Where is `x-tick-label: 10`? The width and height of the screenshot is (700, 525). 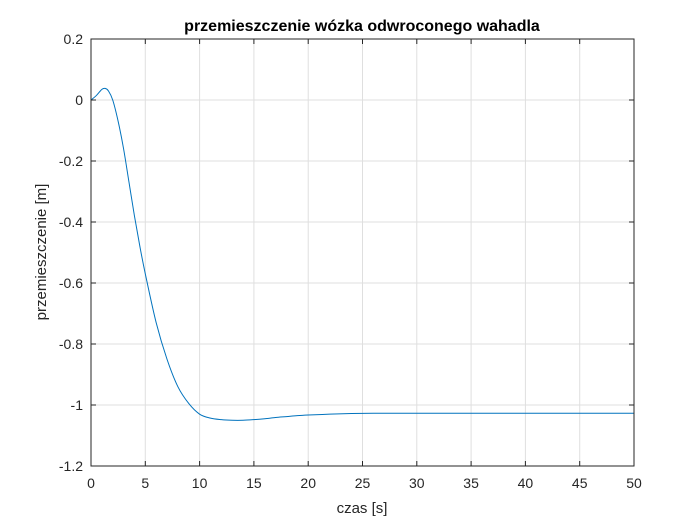 x-tick-label: 10 is located at coordinates (200, 483).